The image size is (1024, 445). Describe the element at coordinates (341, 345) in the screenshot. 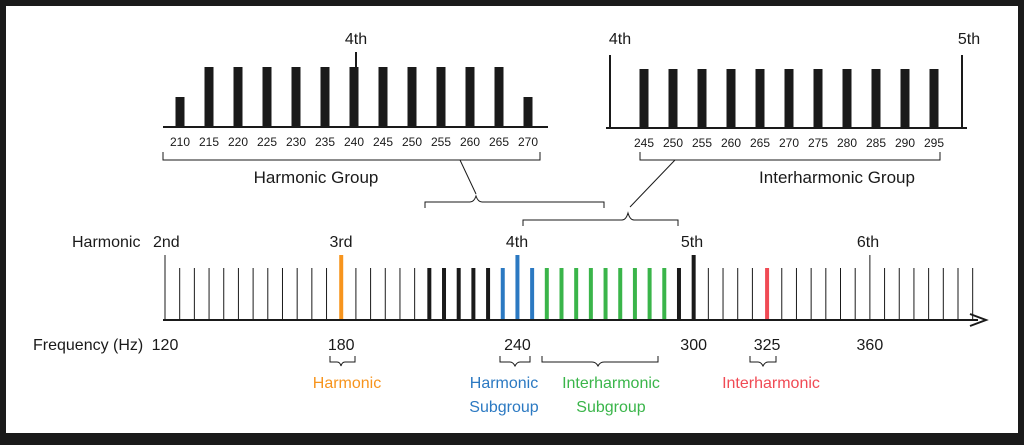

I see `frequency-tick-label: 180` at that location.